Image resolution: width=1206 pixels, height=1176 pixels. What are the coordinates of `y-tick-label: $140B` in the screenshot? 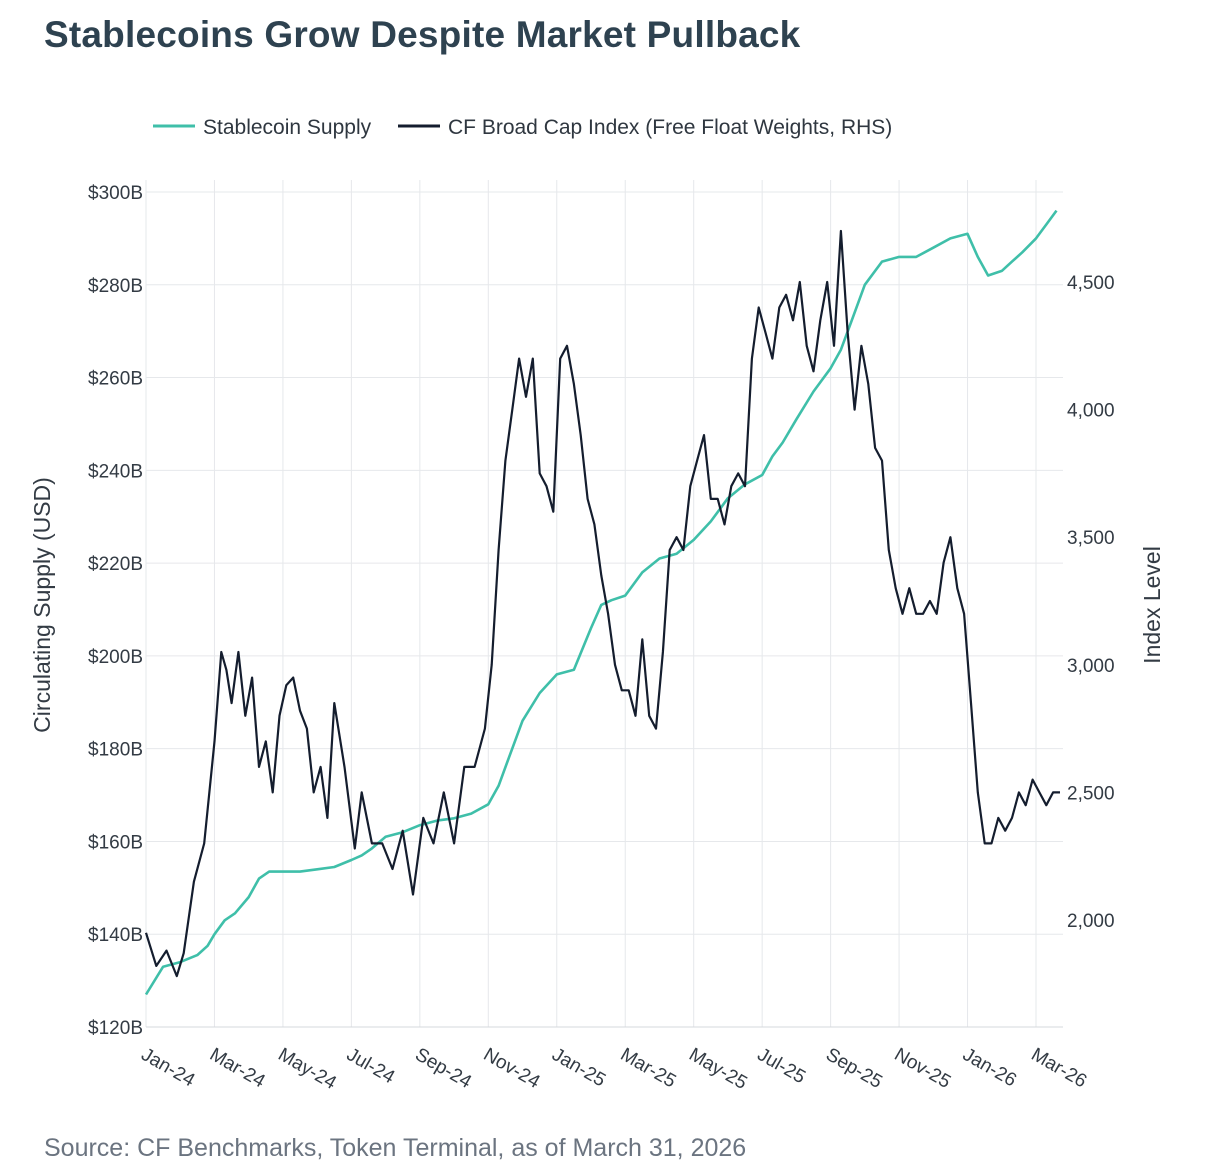 It's located at (115, 935).